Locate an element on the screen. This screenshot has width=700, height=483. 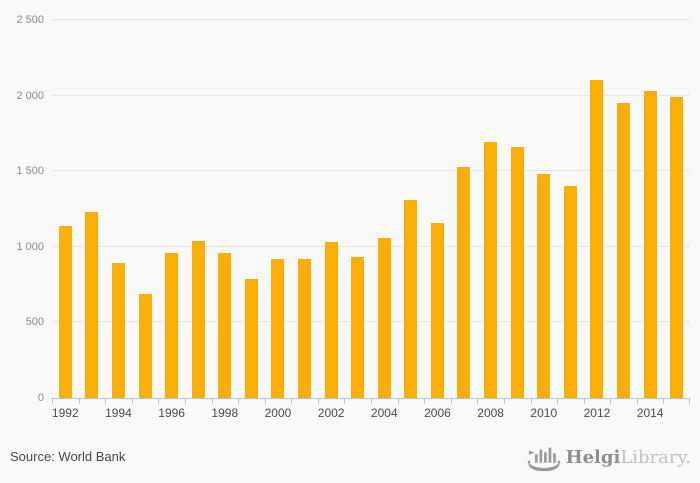
bar-2001 is located at coordinates (304, 328).